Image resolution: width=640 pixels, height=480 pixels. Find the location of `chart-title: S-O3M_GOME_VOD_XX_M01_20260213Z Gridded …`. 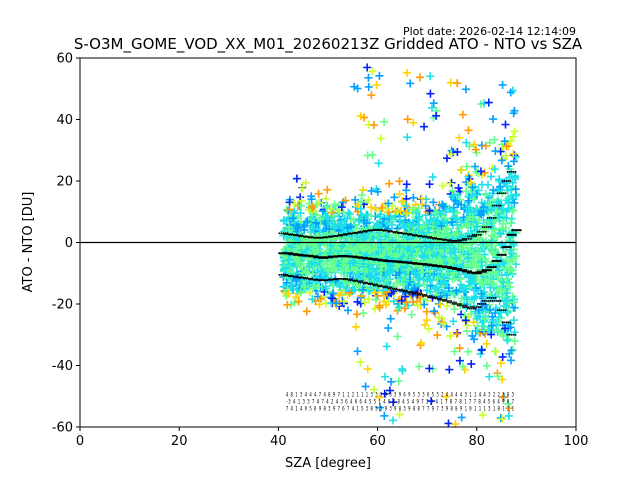

chart-title: S-O3M_GOME_VOD_XX_M01_20260213Z Gridded … is located at coordinates (328, 44).